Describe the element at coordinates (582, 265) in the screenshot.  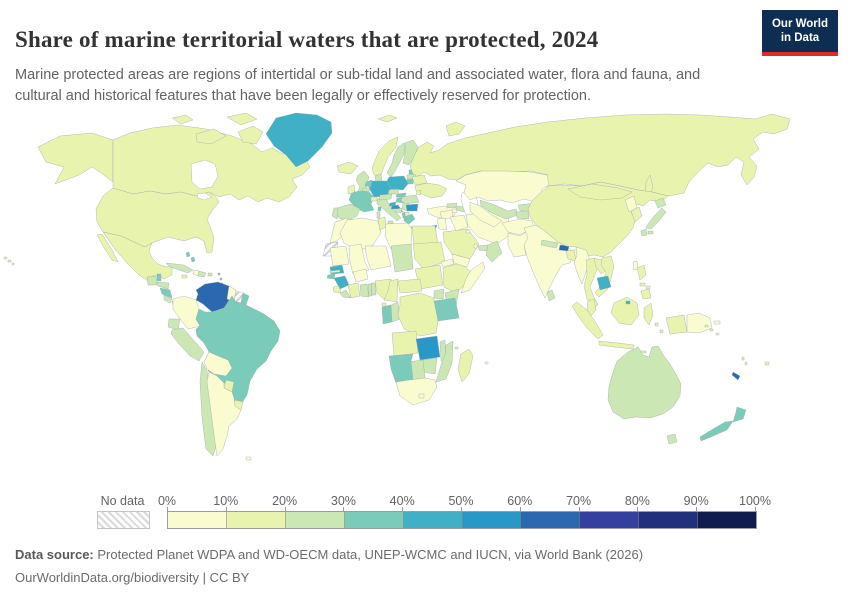
I see `country-myanmar` at that location.